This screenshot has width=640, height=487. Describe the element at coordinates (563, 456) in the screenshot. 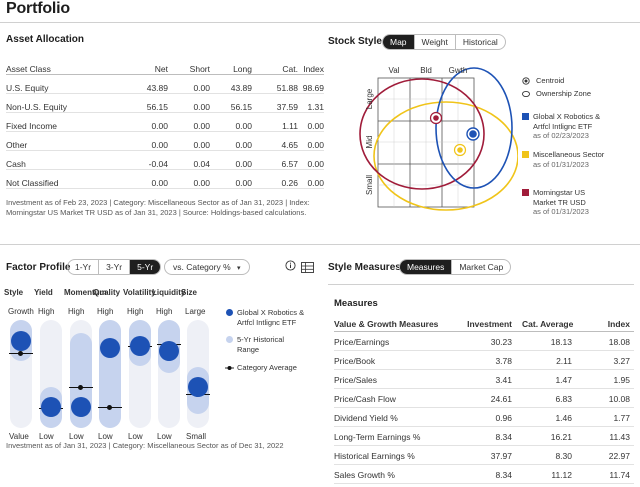

I see `table-cell: 8.30` at that location.